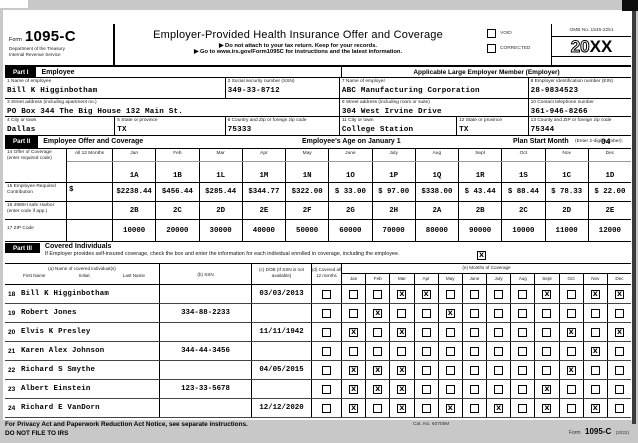 This screenshot has width=638, height=443. I want to click on corrected-checkbox, so click(491, 48).